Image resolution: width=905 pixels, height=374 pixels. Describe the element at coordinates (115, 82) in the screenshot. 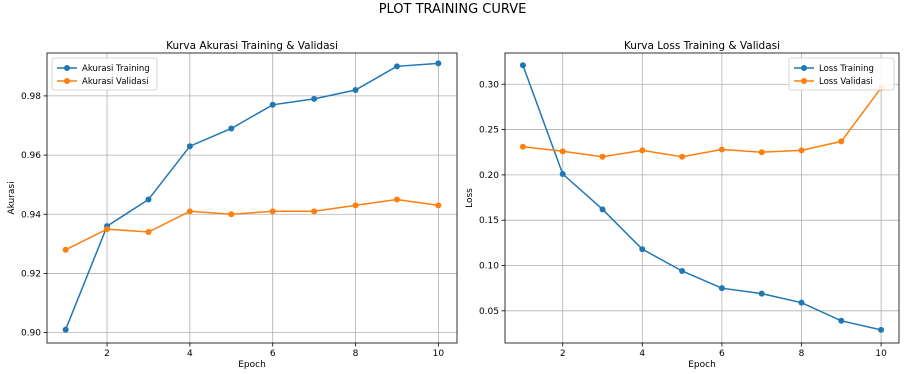

I see `acc-legend-label-2: Akurasi Validasi` at that location.